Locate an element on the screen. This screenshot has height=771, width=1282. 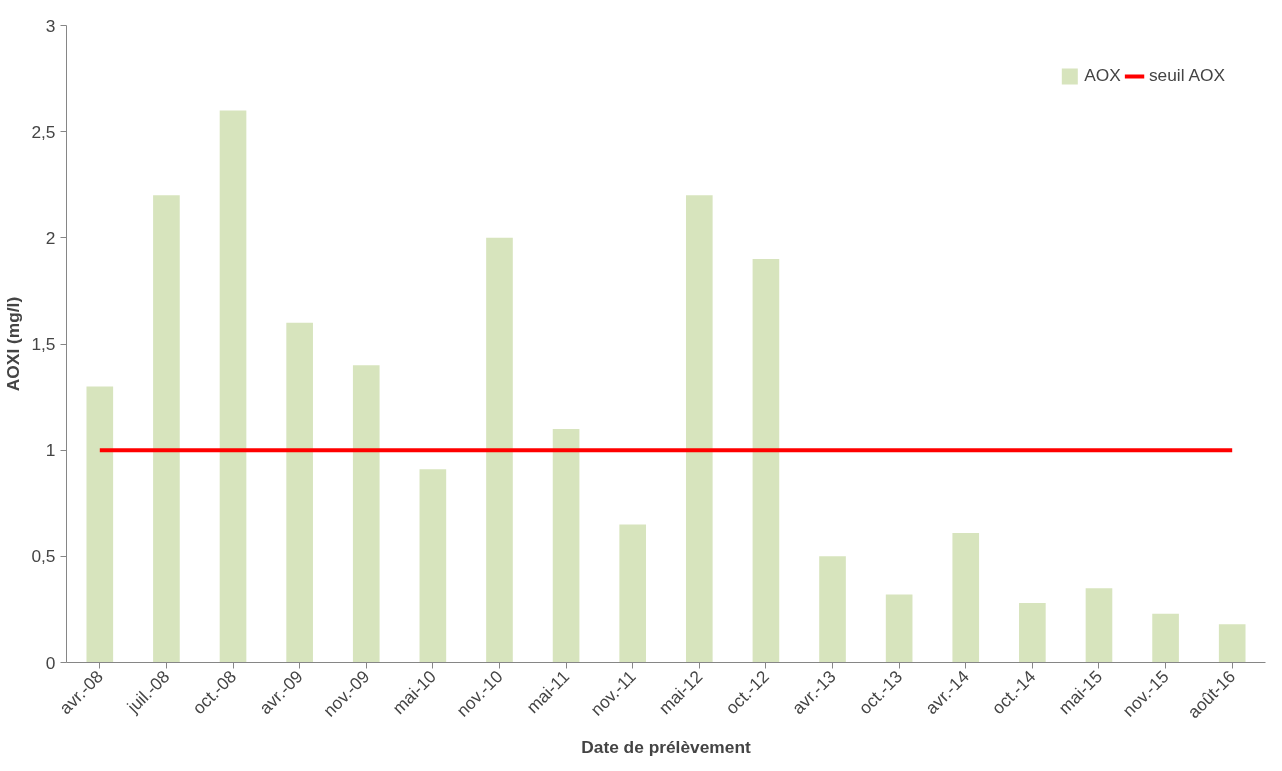
y-tick-label: 3 is located at coordinates (50, 25).